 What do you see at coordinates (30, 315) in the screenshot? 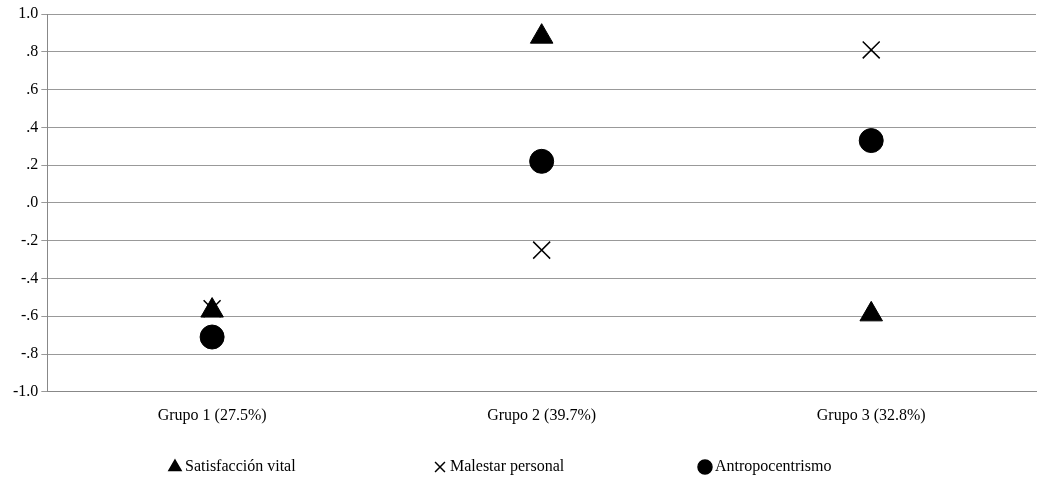
I see `y-tick-label: -.6` at bounding box center [30, 315].